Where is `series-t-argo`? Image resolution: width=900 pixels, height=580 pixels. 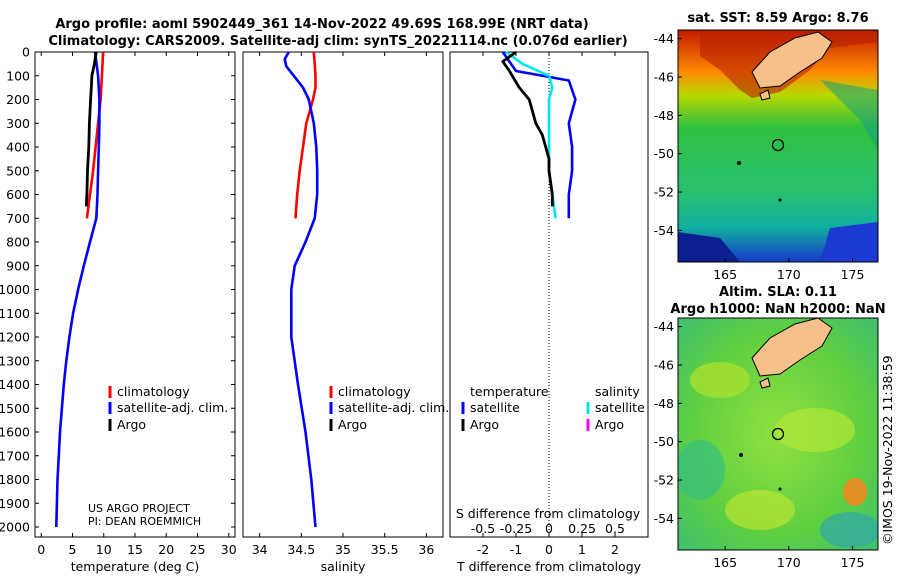
series-t-argo is located at coordinates (527, 128).